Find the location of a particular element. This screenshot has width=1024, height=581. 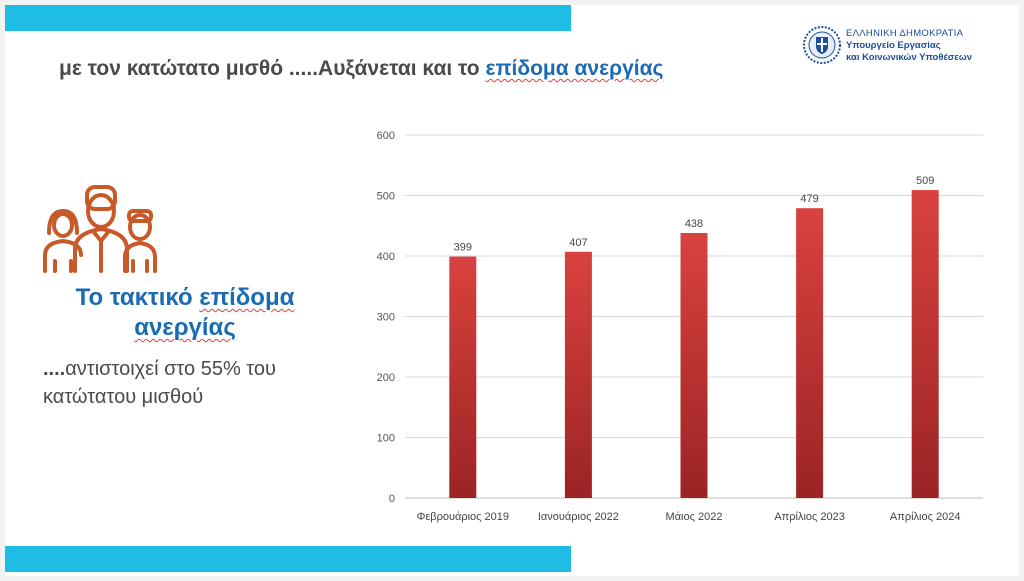

top-accent-bar is located at coordinates (288, 18).